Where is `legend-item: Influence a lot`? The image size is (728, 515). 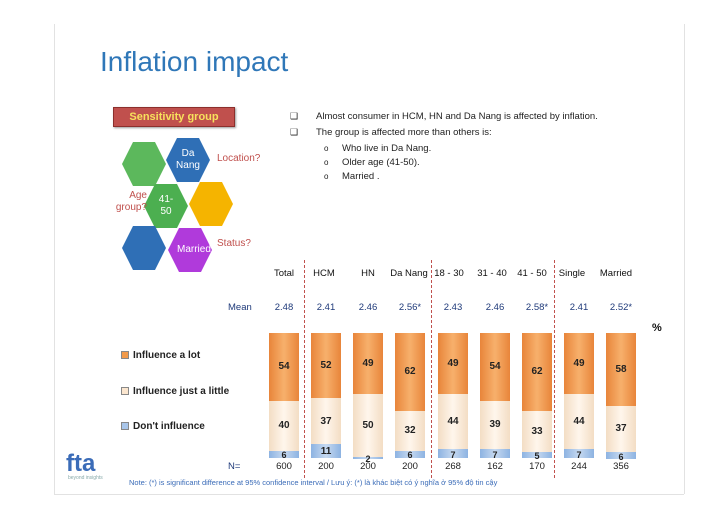
legend-item: Influence a lot is located at coordinates (160, 355).